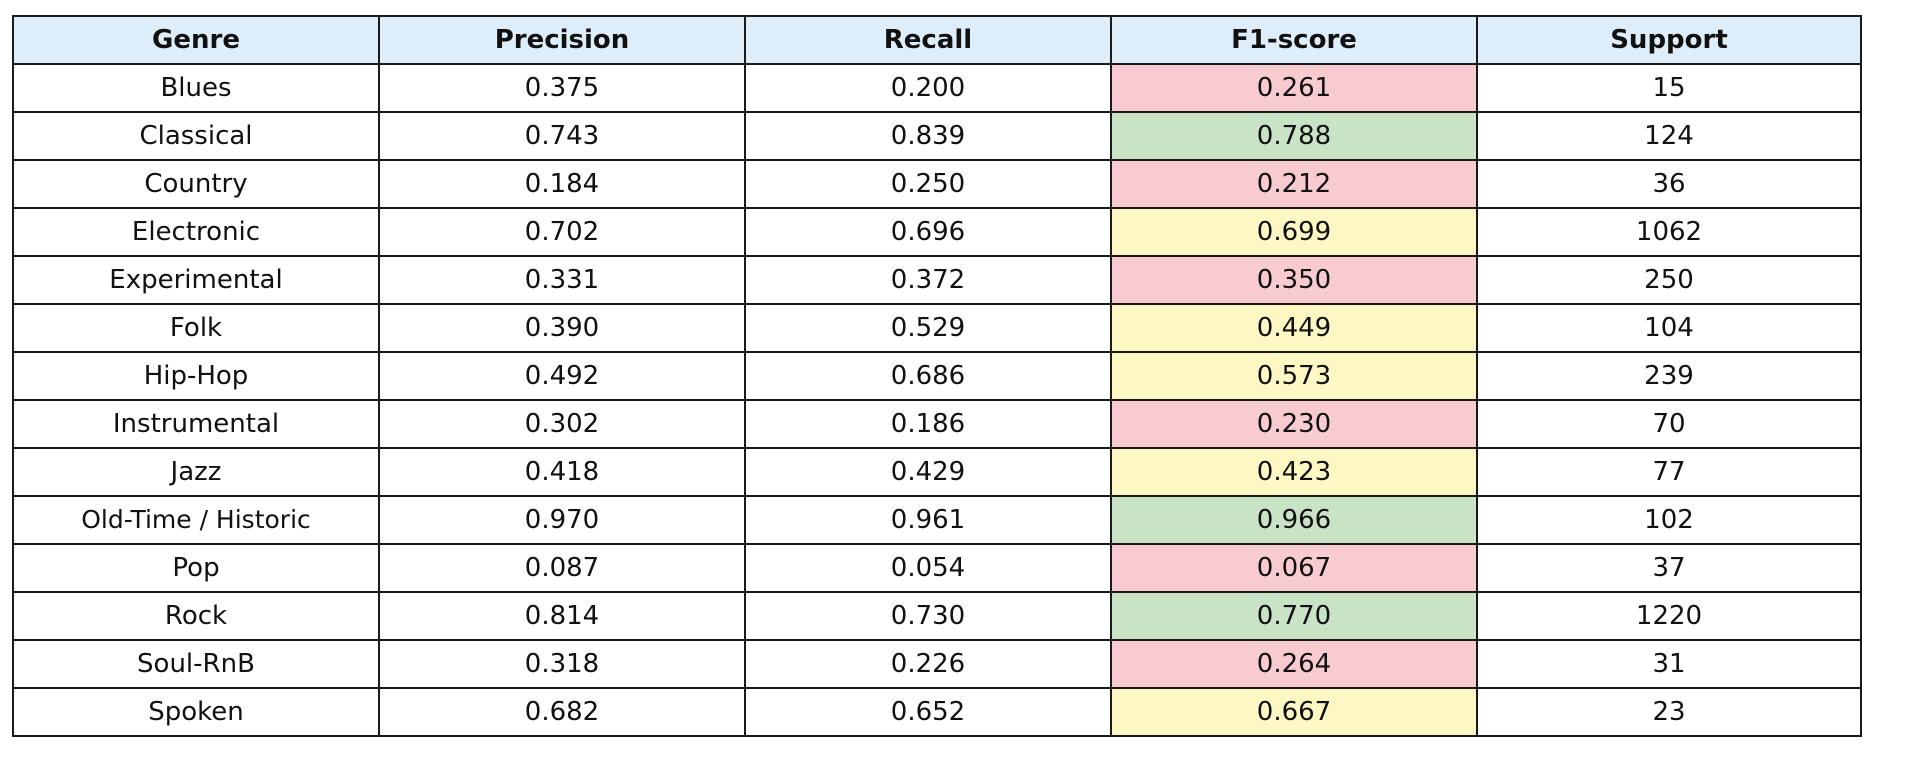  Describe the element at coordinates (928, 232) in the screenshot. I see `recall-cell: 0.696` at that location.